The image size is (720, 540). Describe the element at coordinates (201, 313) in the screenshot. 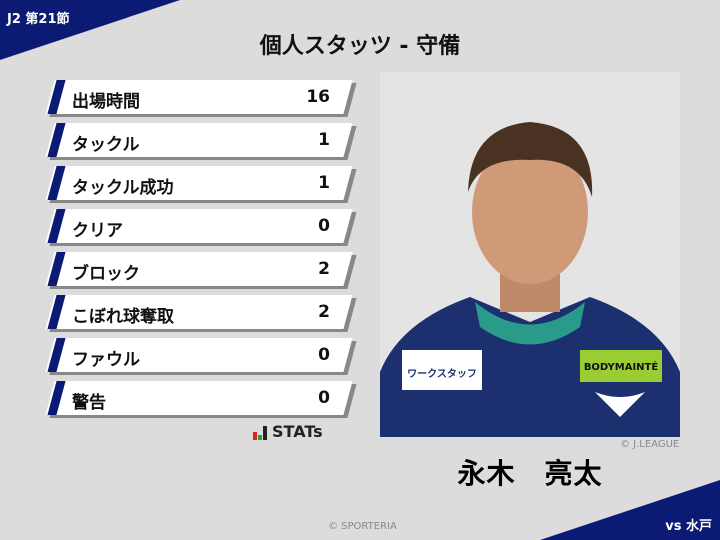

I see `stat-row: こぼれ球奪取 2` at that location.